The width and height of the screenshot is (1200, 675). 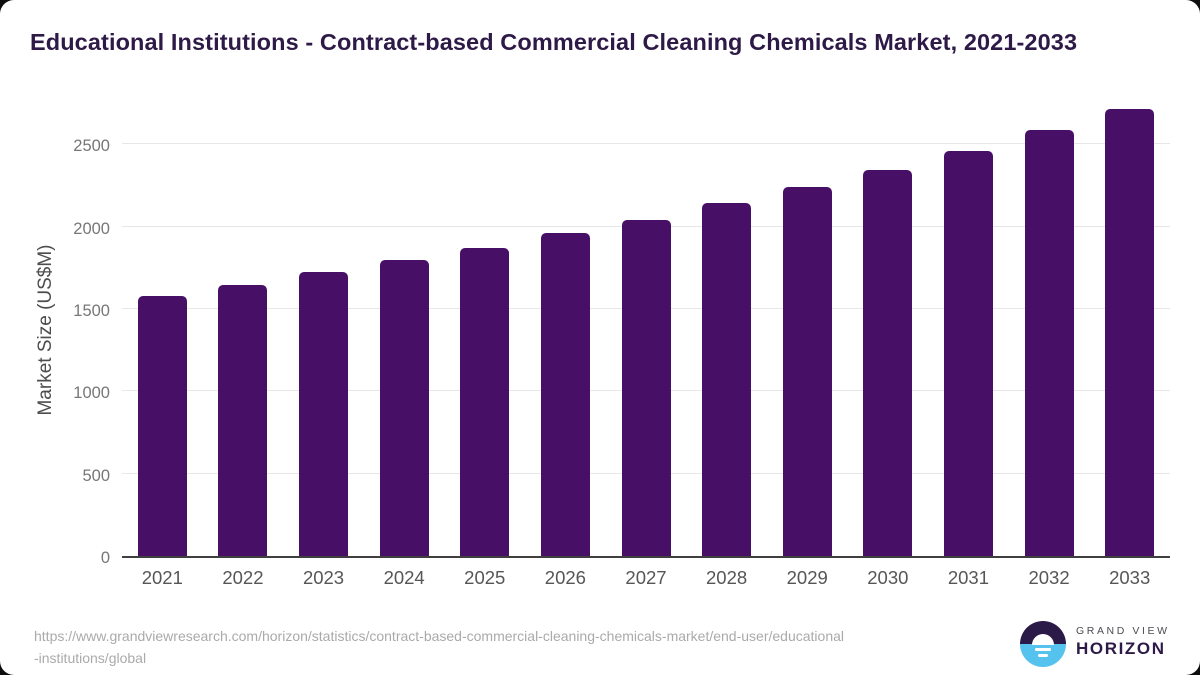 What do you see at coordinates (404, 408) in the screenshot?
I see `bar-2024` at bounding box center [404, 408].